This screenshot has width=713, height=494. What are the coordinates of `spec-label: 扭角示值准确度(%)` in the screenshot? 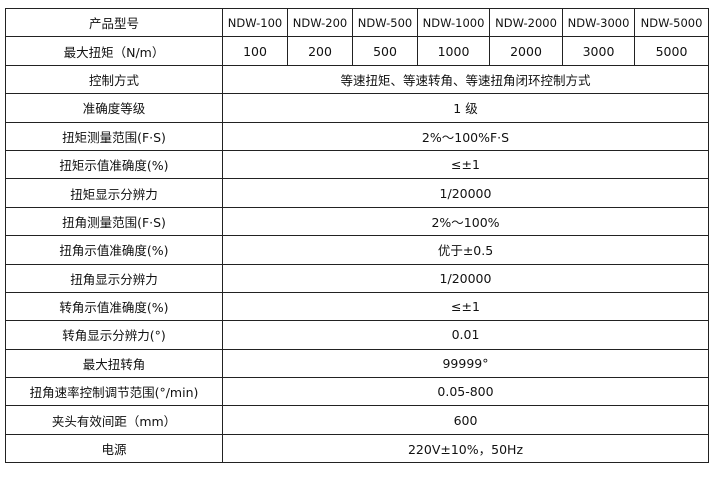 It's located at (114, 250).